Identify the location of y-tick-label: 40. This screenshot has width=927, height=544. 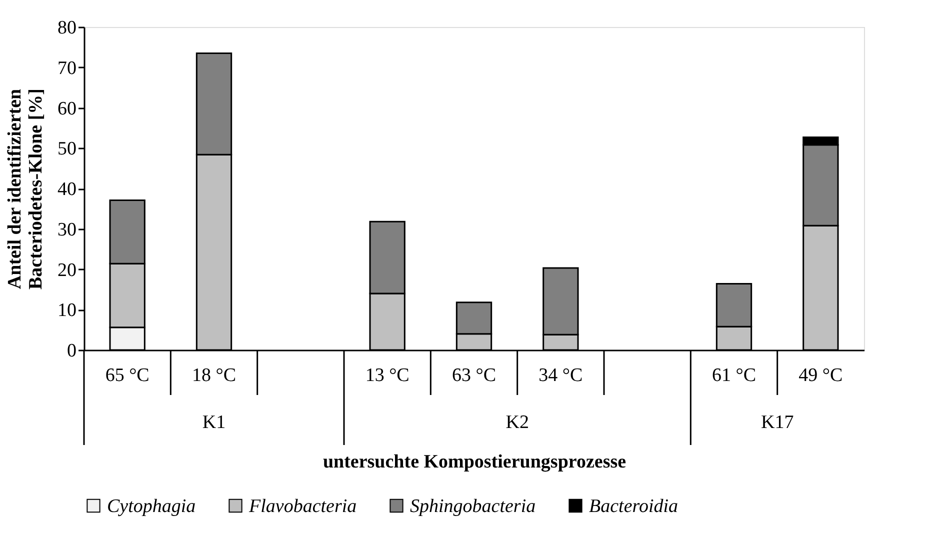
(67, 189).